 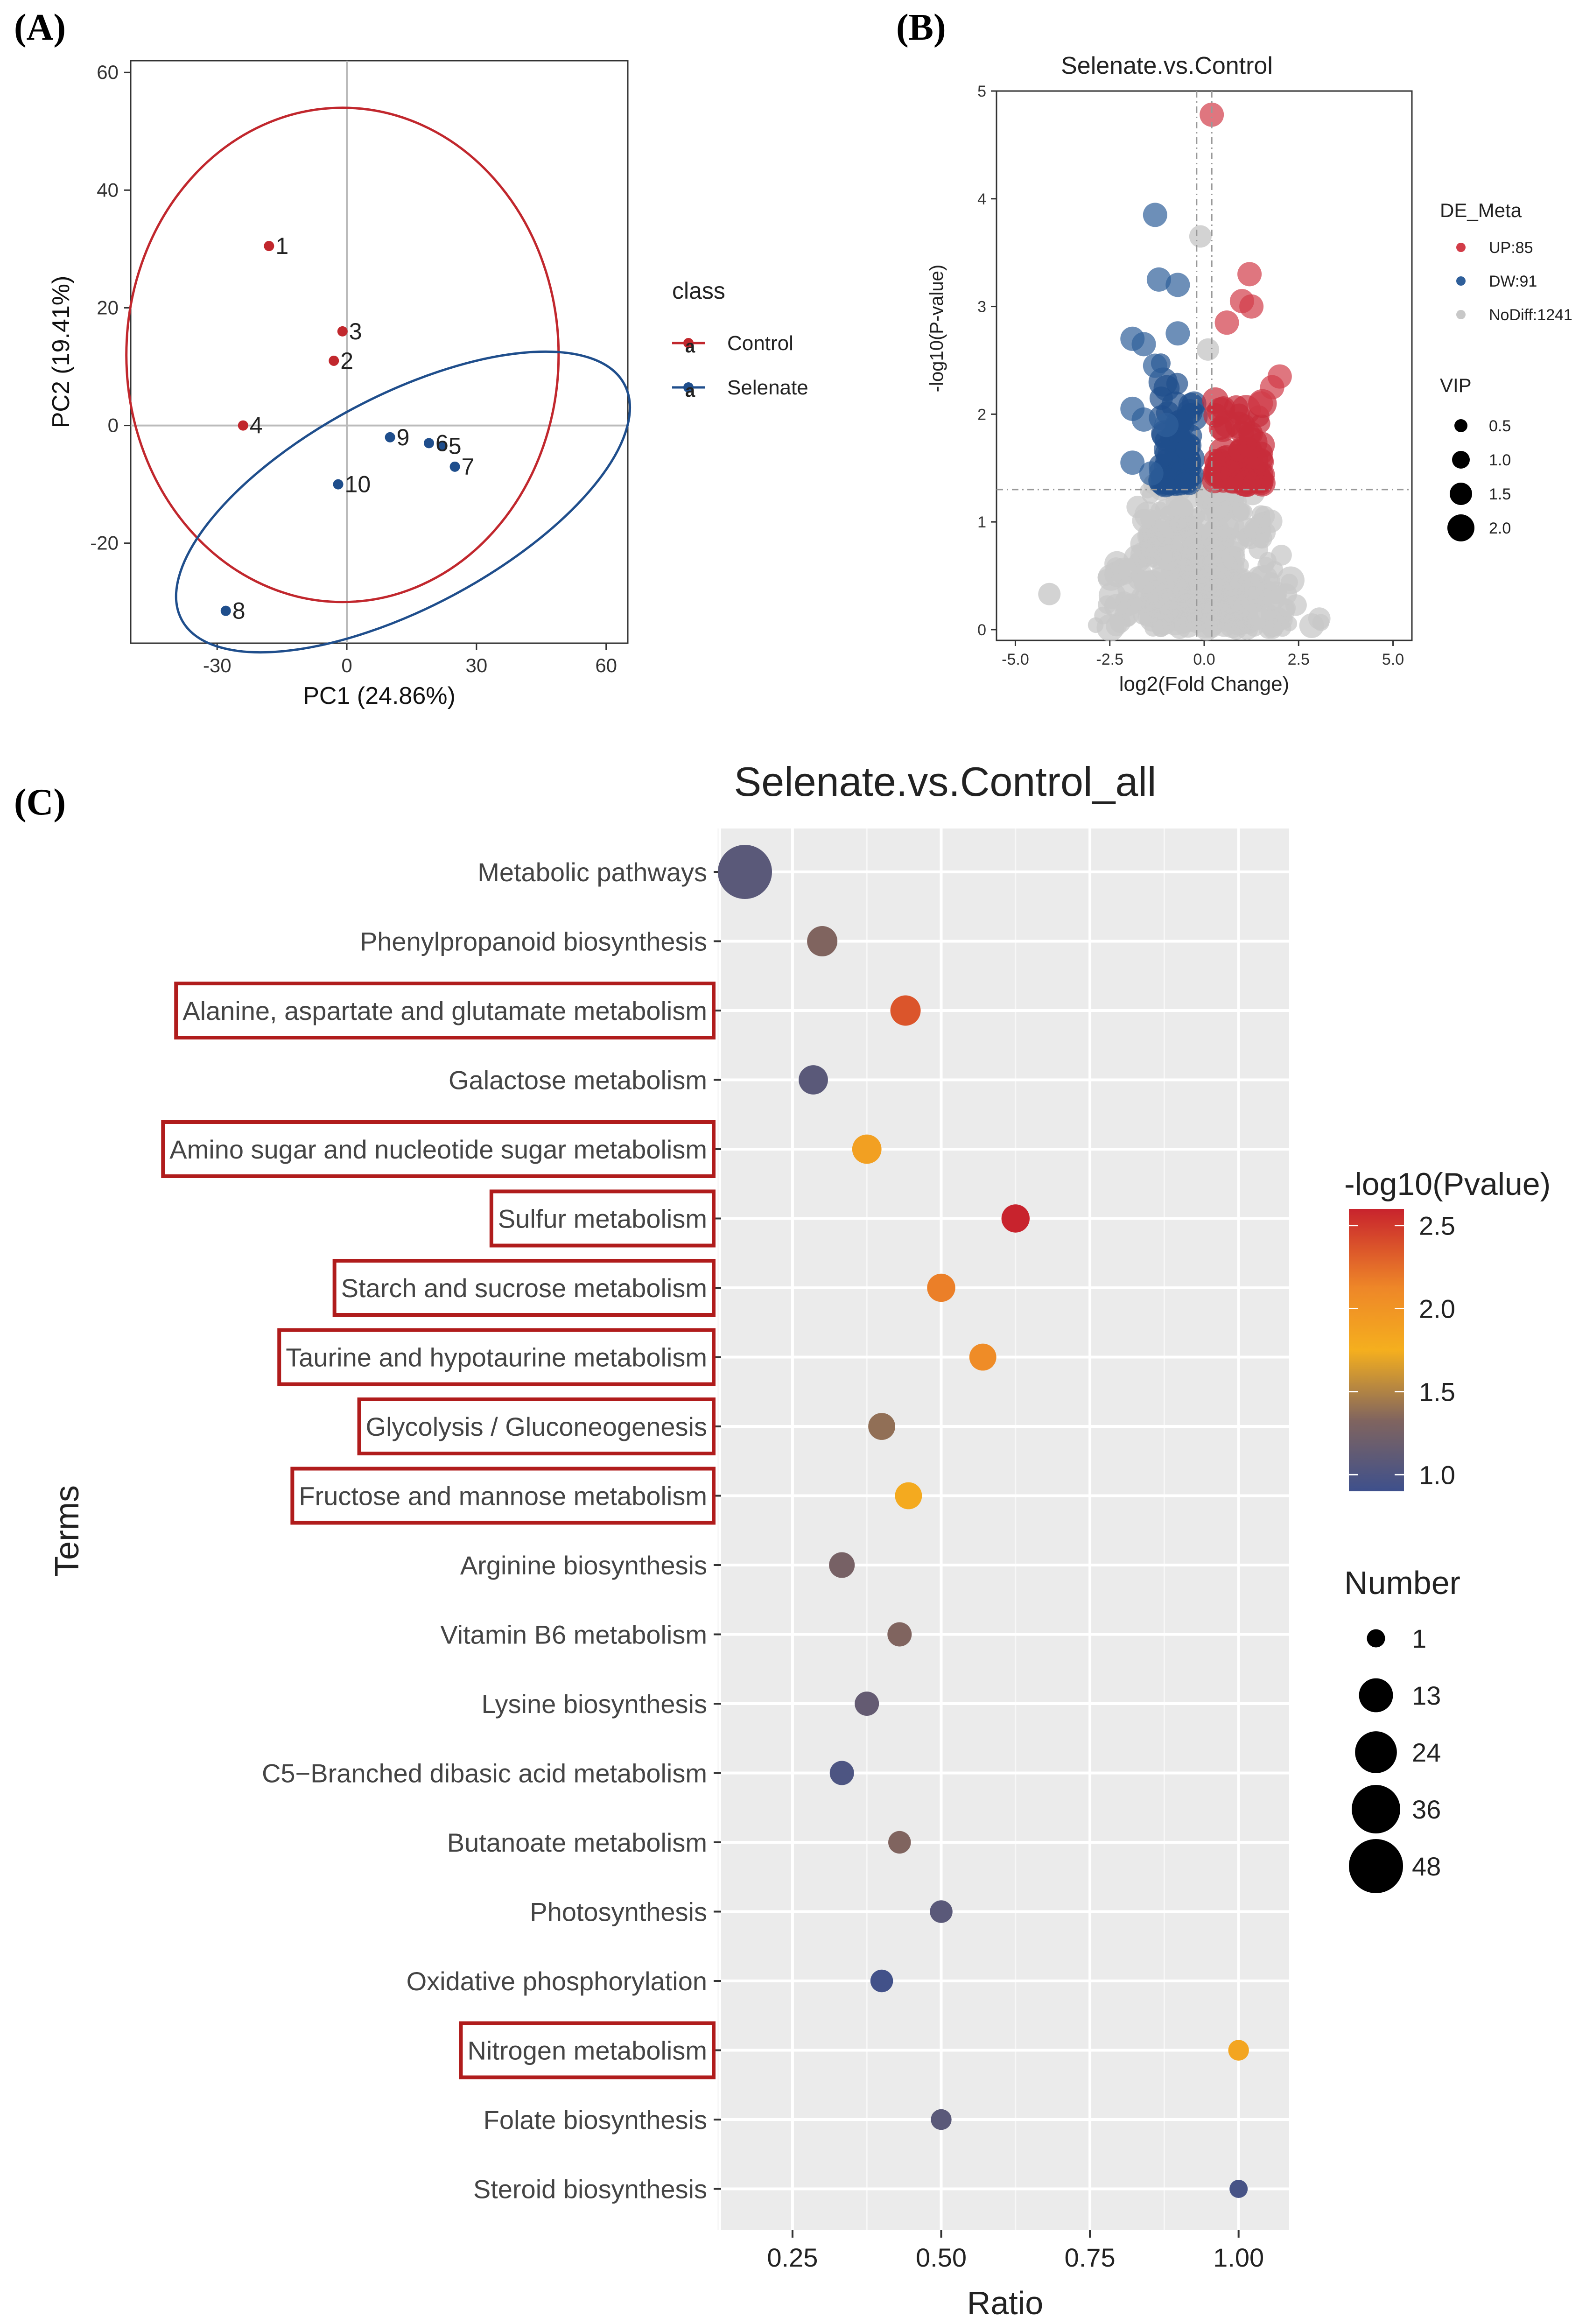 I want to click on volcano-nodiff-cloud, so click(x=1209, y=556).